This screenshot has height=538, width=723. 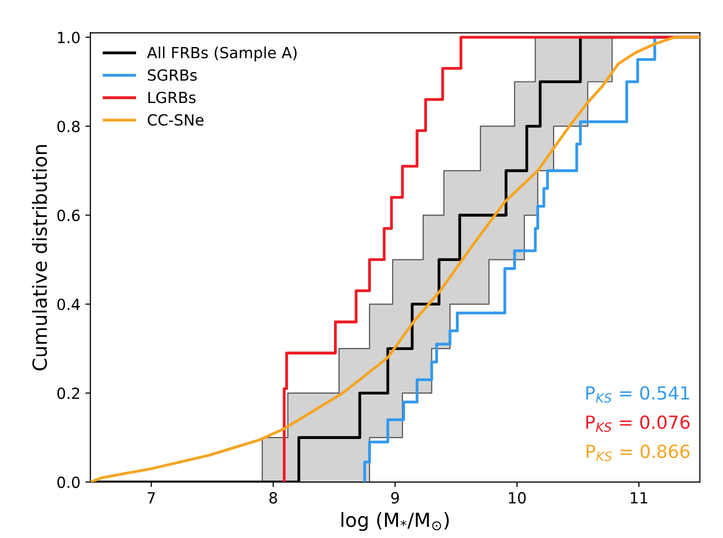 What do you see at coordinates (68, 126) in the screenshot?
I see `y-tick-label: 0.8` at bounding box center [68, 126].